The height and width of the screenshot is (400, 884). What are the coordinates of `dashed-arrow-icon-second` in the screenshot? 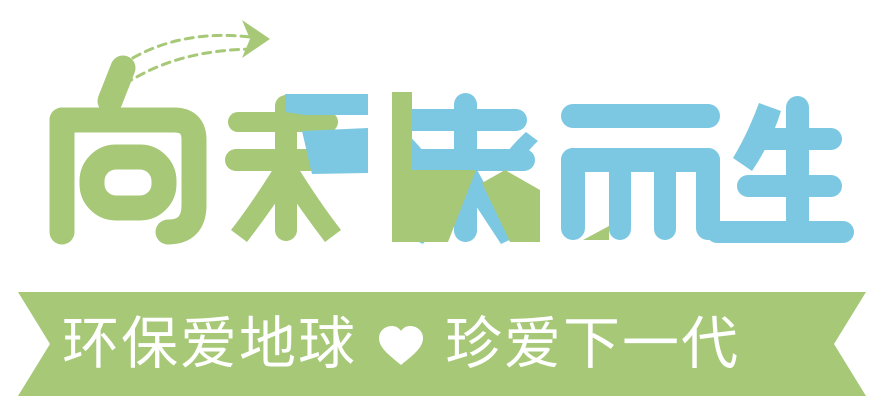 It's located at (191, 66).